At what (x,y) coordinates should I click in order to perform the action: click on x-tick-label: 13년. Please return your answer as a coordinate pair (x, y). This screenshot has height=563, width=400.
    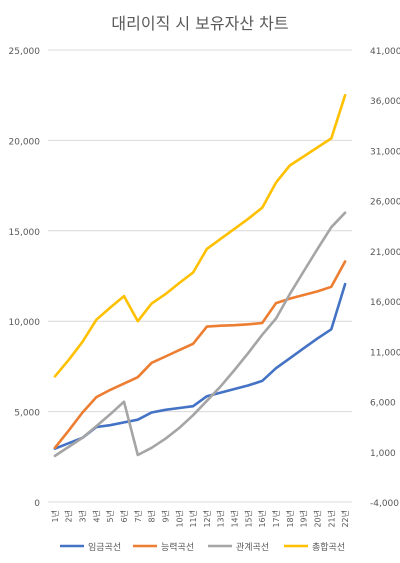
    Looking at the image, I should click on (221, 519).